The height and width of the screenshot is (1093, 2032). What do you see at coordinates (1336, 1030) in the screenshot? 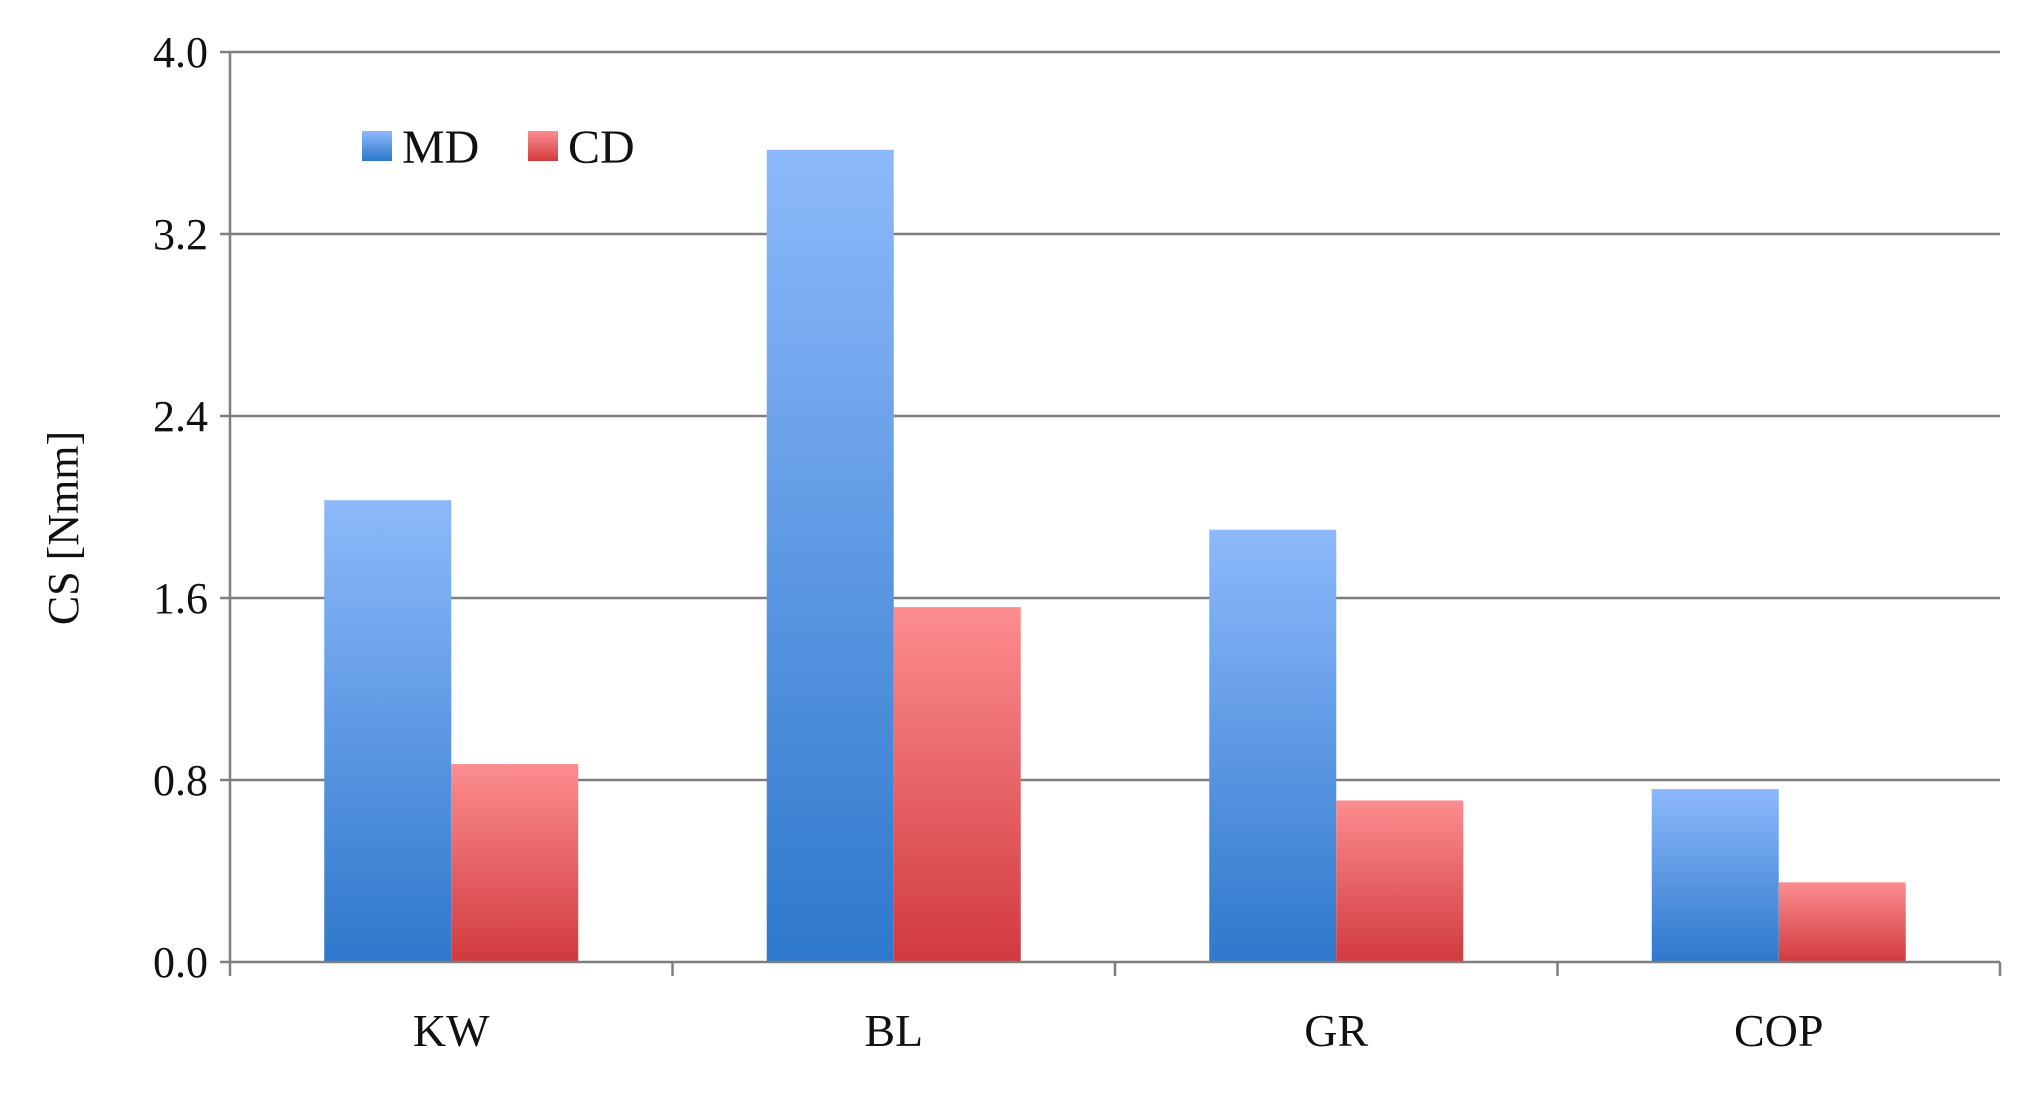
I see `x-category-label-gr: GR` at bounding box center [1336, 1030].